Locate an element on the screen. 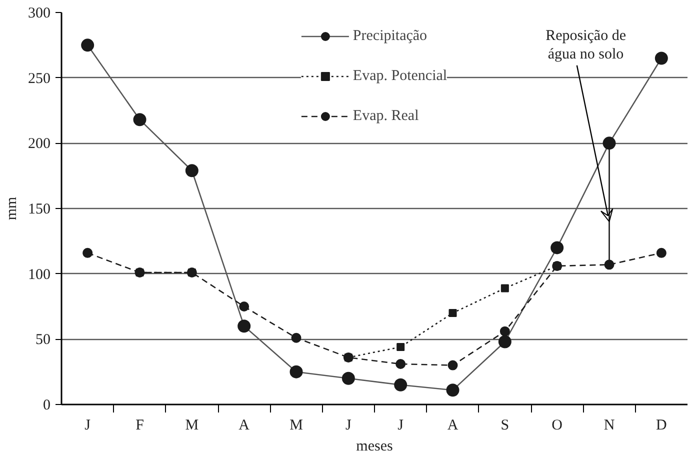 This screenshot has width=692, height=457. legend-label: Precipitação is located at coordinates (390, 36).